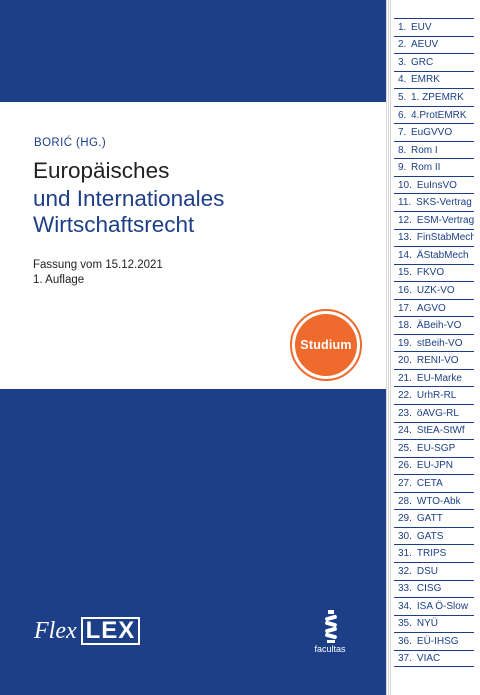  I want to click on register-tab: 22. UrhR-RL, so click(434, 395).